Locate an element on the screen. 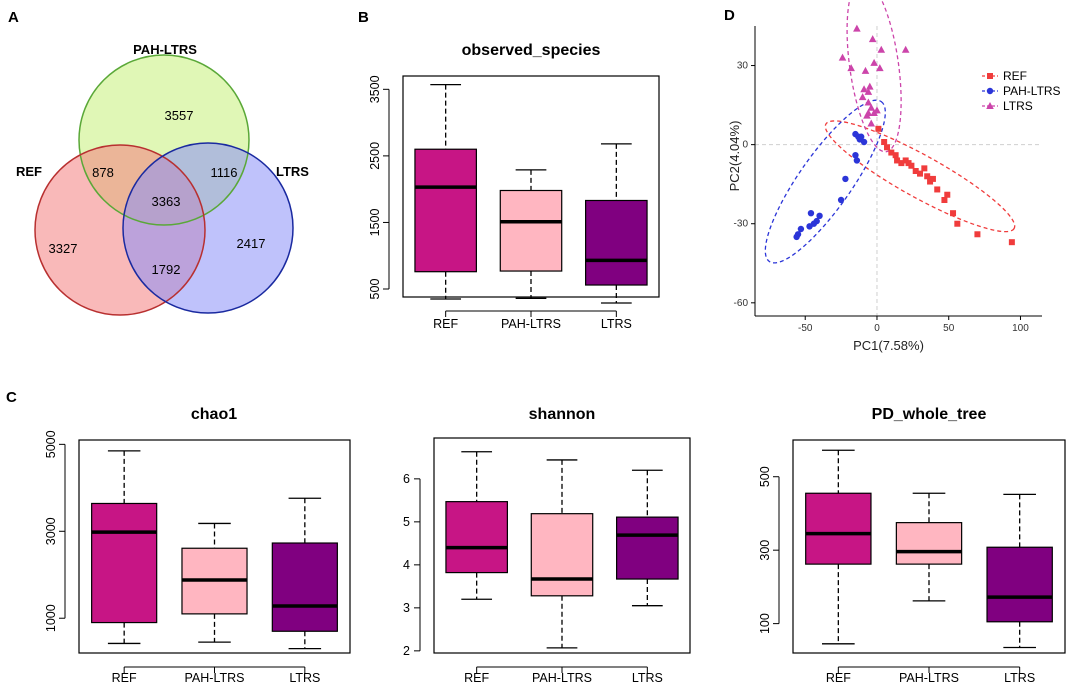  pca-x-tick-label: -50 is located at coordinates (805, 328).